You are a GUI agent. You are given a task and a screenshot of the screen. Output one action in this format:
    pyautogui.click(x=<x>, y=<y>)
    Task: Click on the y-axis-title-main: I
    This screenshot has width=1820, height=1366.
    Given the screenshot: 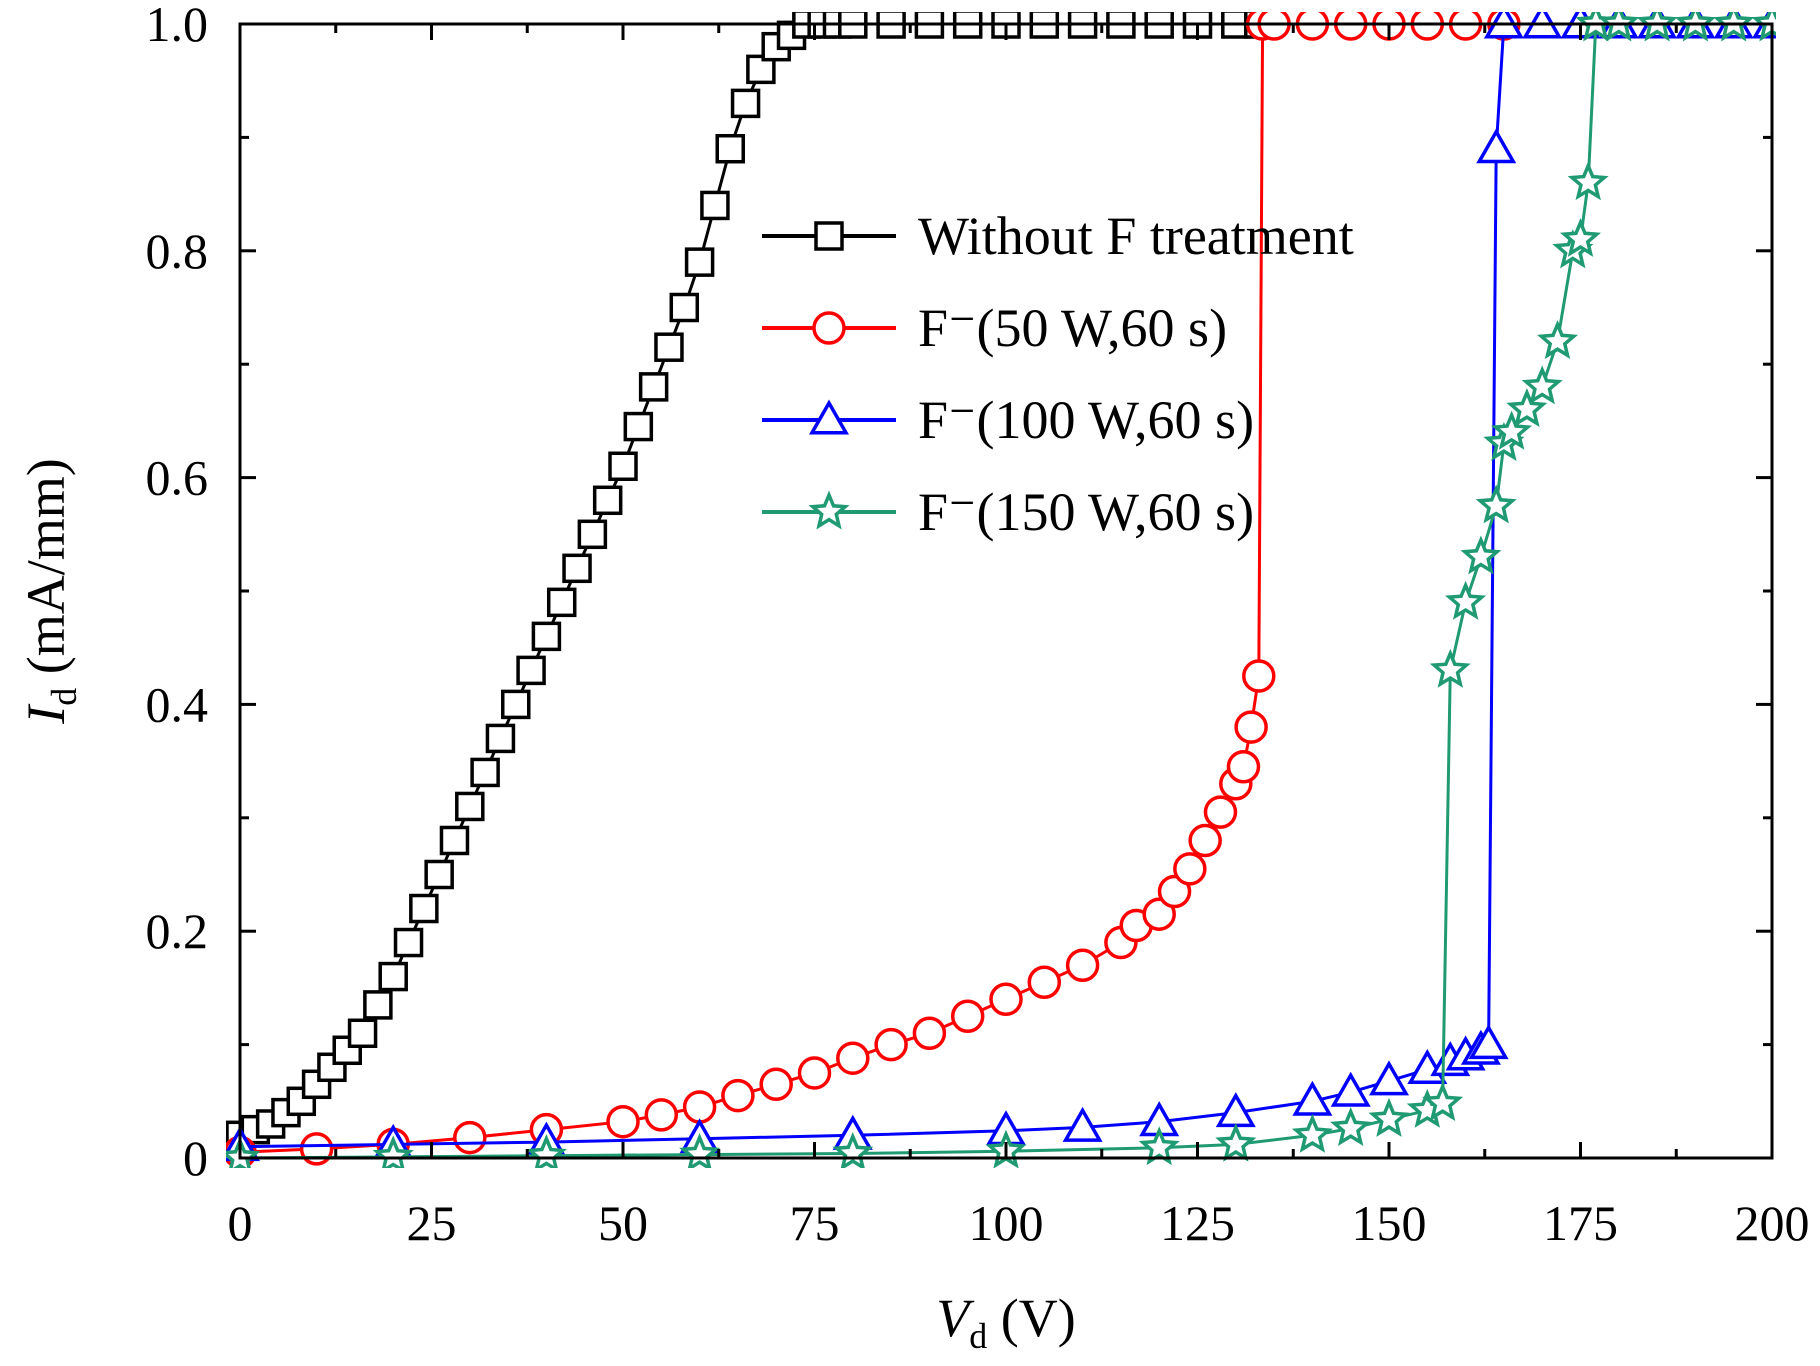 What is the action you would take?
    pyautogui.click(x=46, y=714)
    